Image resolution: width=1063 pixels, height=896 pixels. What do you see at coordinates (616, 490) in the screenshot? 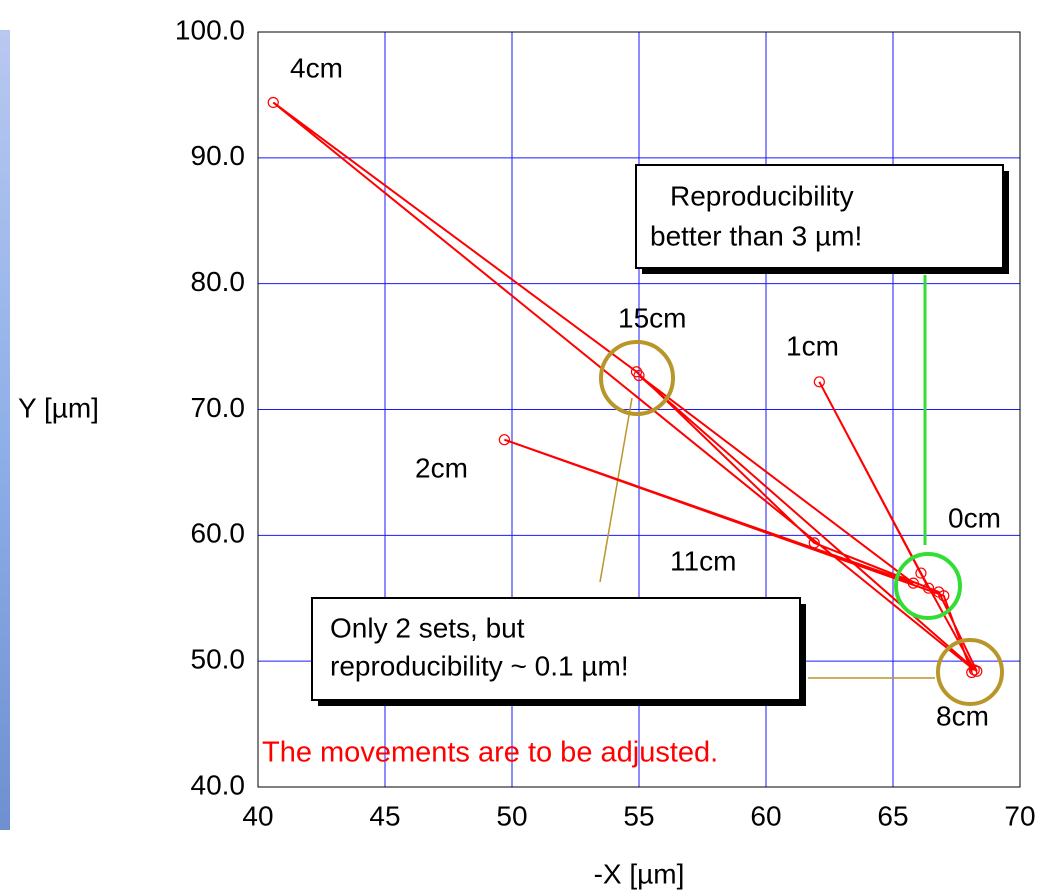
I see `callout-line` at bounding box center [616, 490].